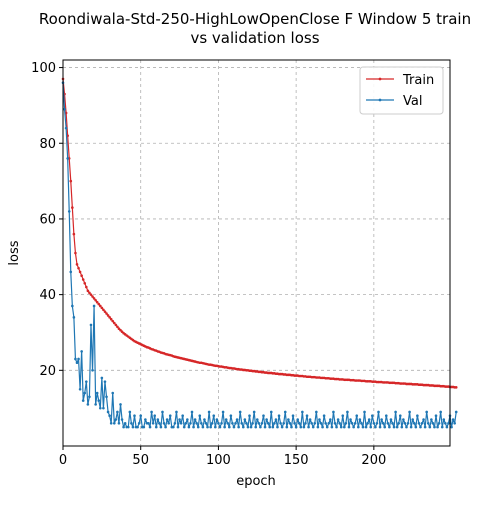 The image size is (500, 505). What do you see at coordinates (254, 38) in the screenshot?
I see `chart-title-line2: vs validation loss` at bounding box center [254, 38].